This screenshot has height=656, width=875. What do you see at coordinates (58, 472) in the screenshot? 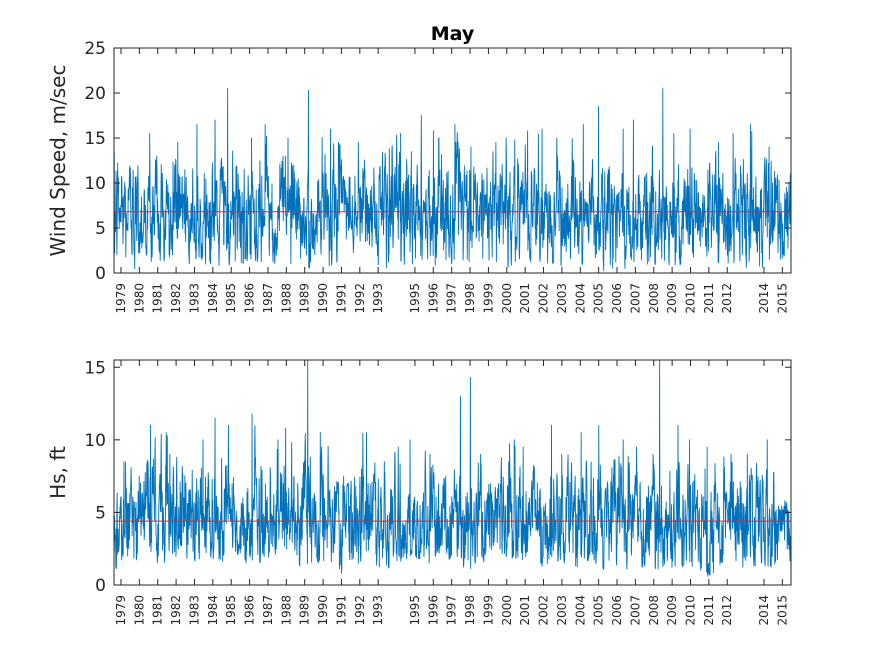
I see `y-axis-label: Hs, ft` at bounding box center [58, 472].